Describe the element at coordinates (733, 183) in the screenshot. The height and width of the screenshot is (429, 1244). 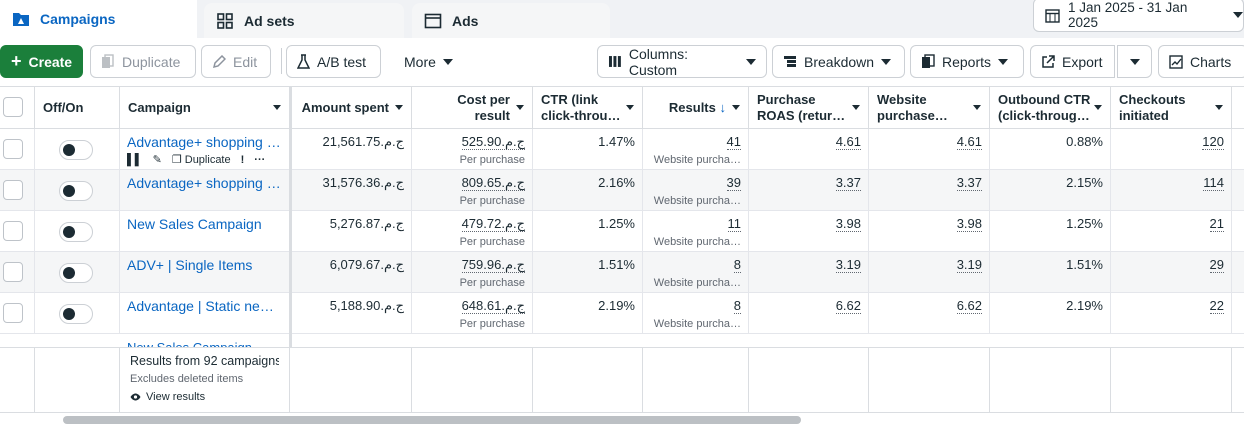
I see `results-value: 39` at that location.